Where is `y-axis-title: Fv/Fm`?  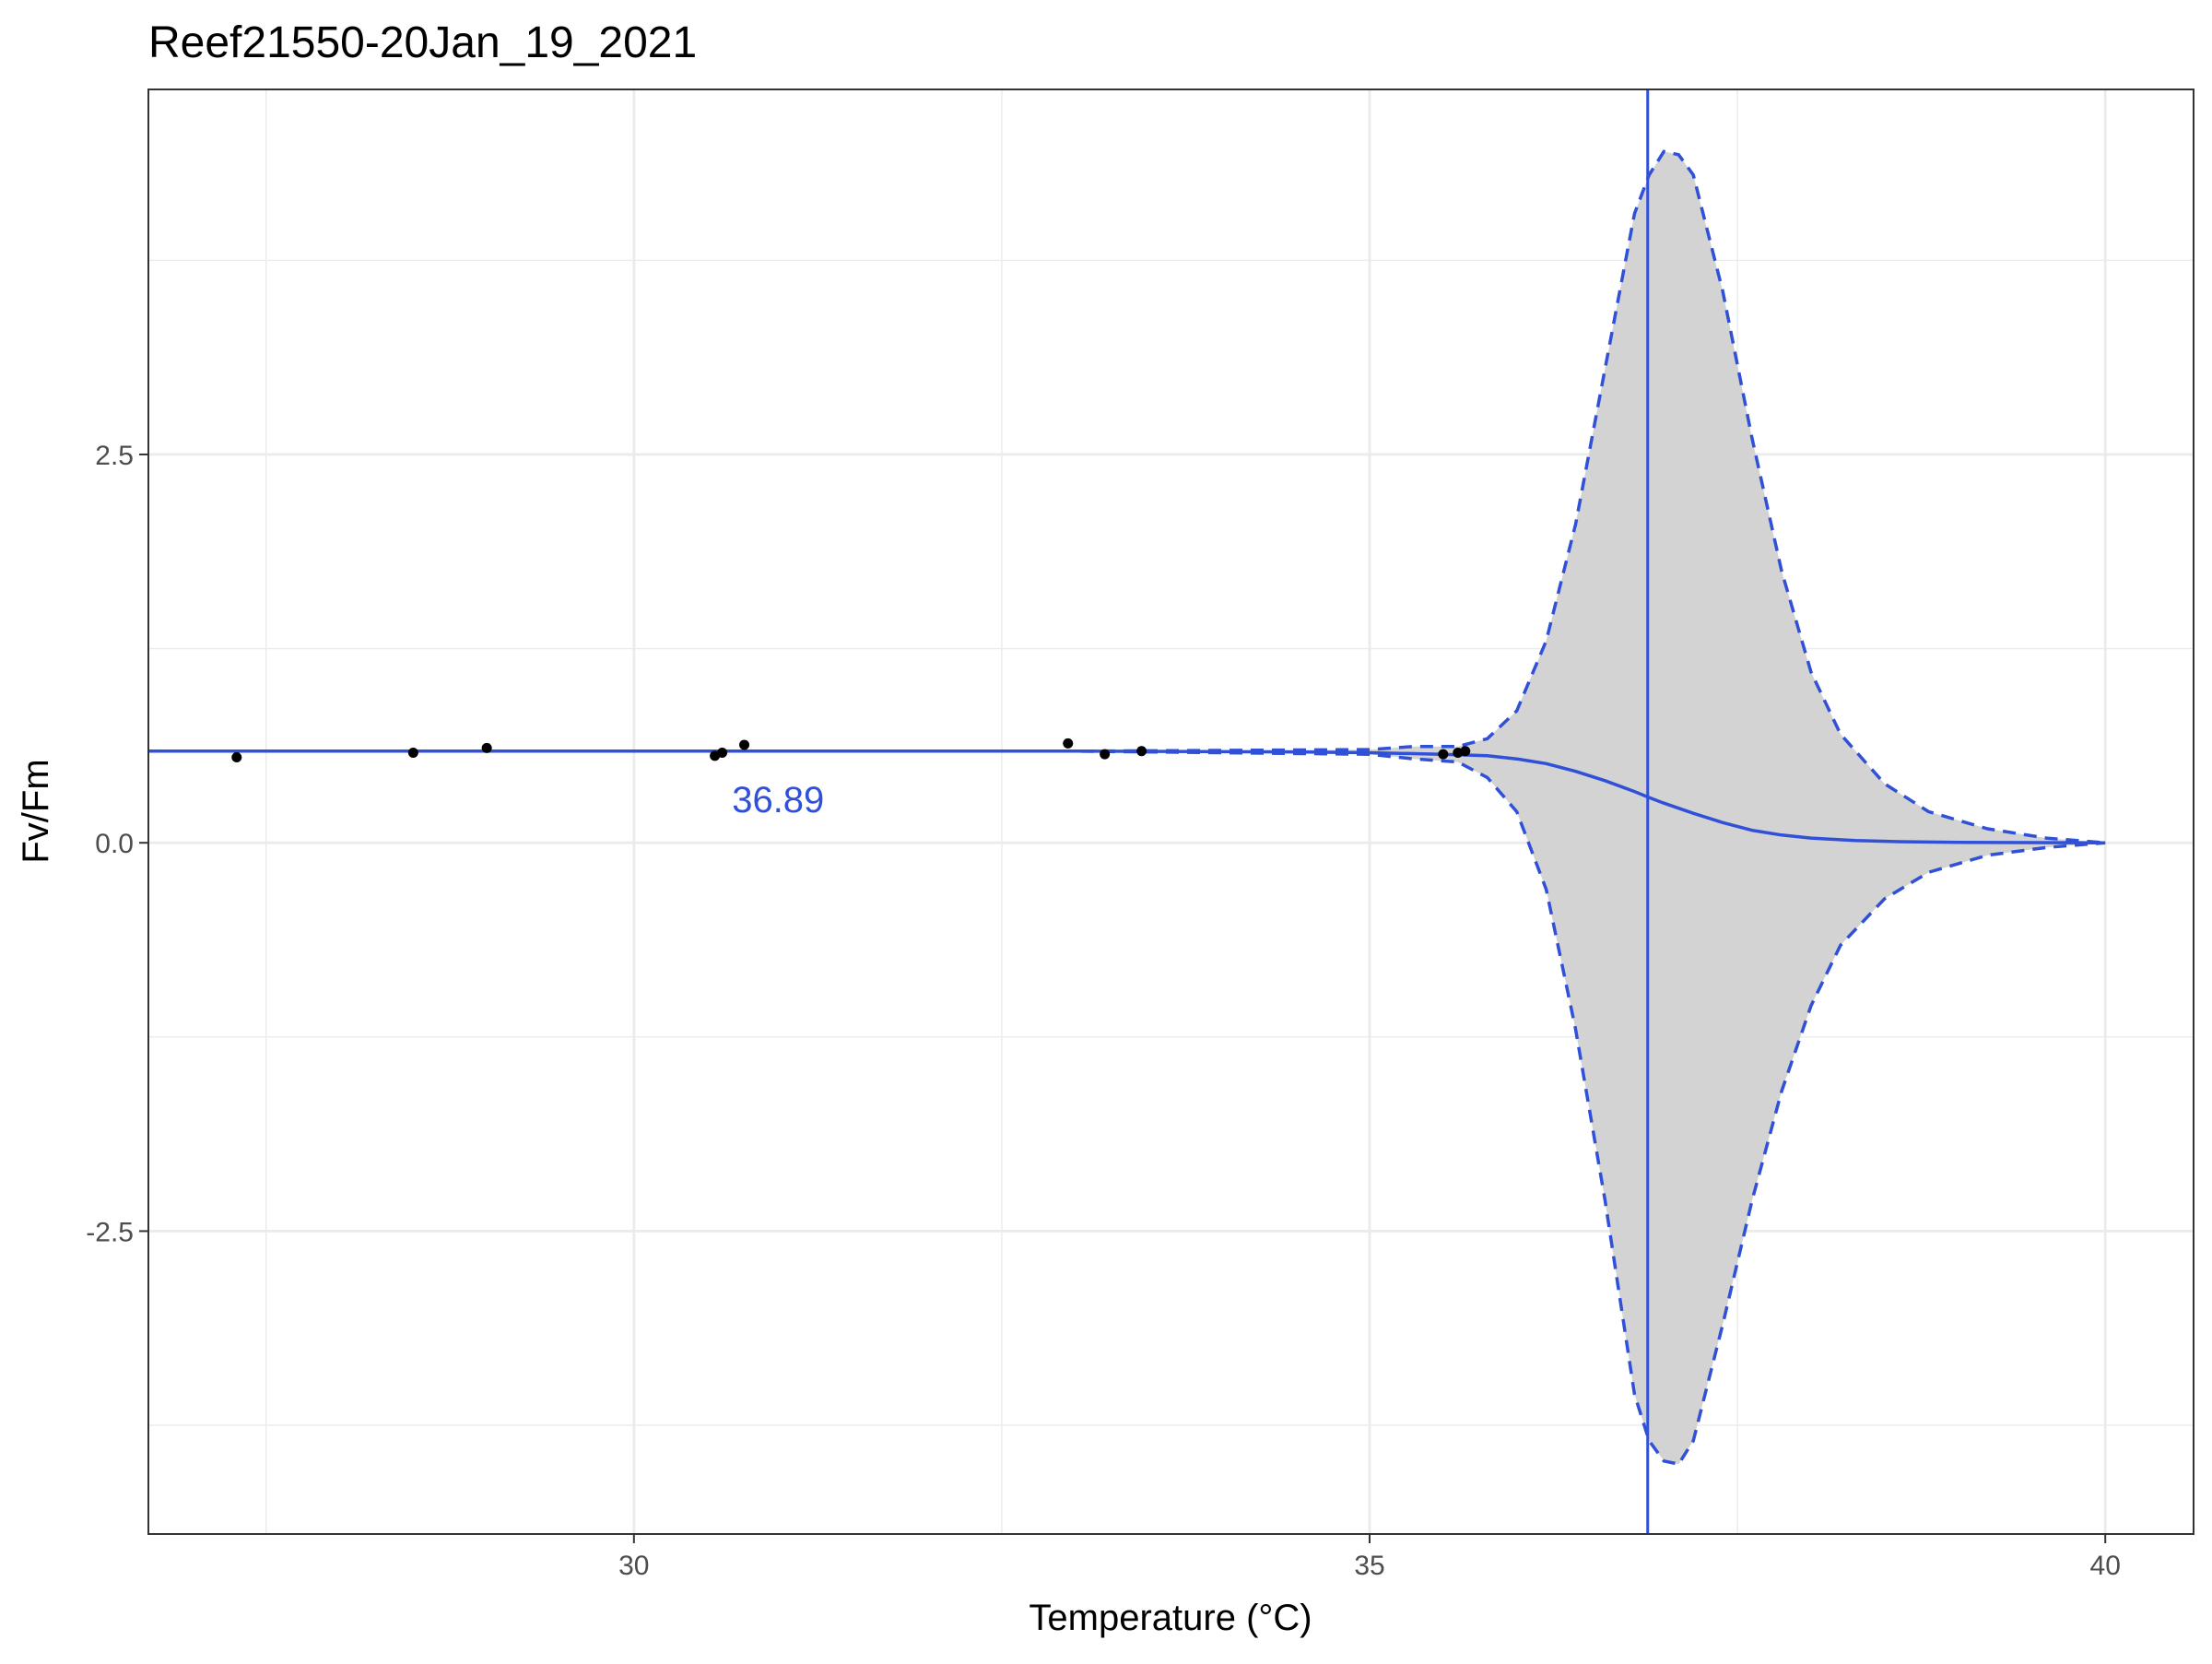
y-axis-title: Fv/Fm is located at coordinates (36, 811).